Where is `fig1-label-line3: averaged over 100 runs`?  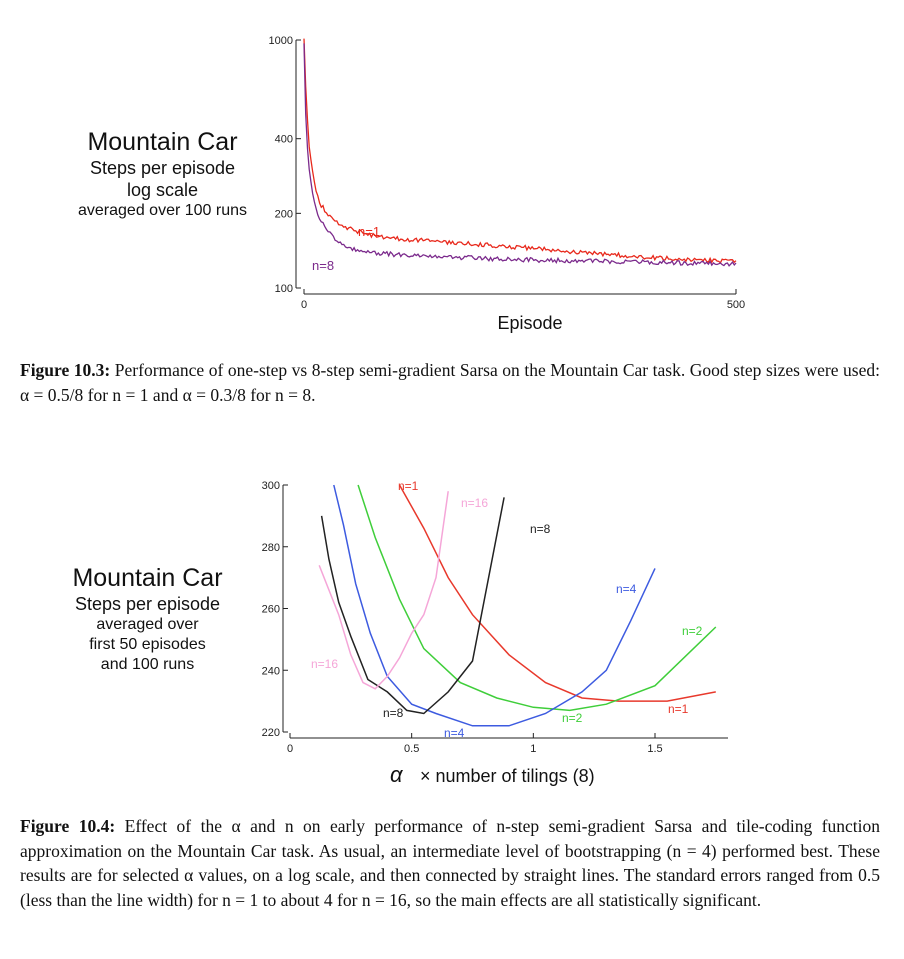 fig1-label-line3: averaged over 100 runs is located at coordinates (162, 210).